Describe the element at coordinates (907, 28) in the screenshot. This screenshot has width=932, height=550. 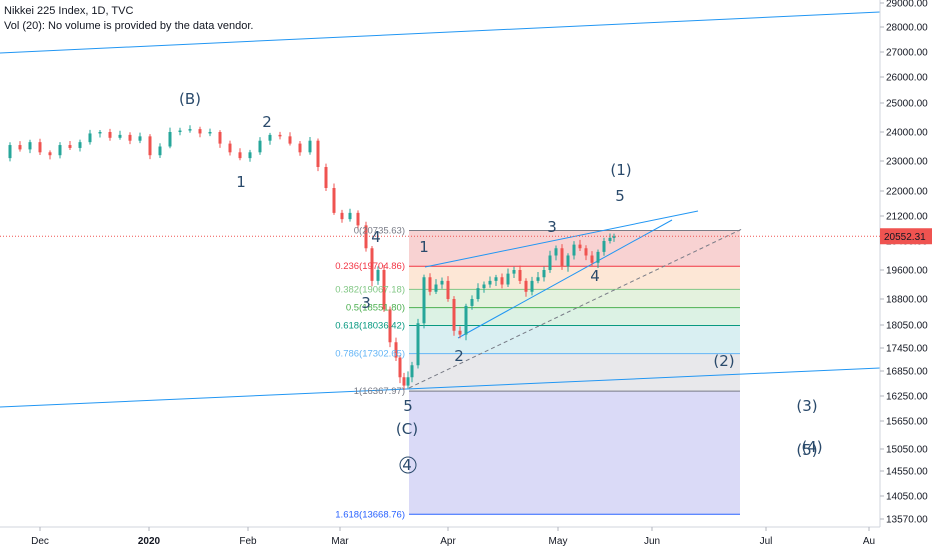
I see `price-tick-label: 28000.00` at that location.